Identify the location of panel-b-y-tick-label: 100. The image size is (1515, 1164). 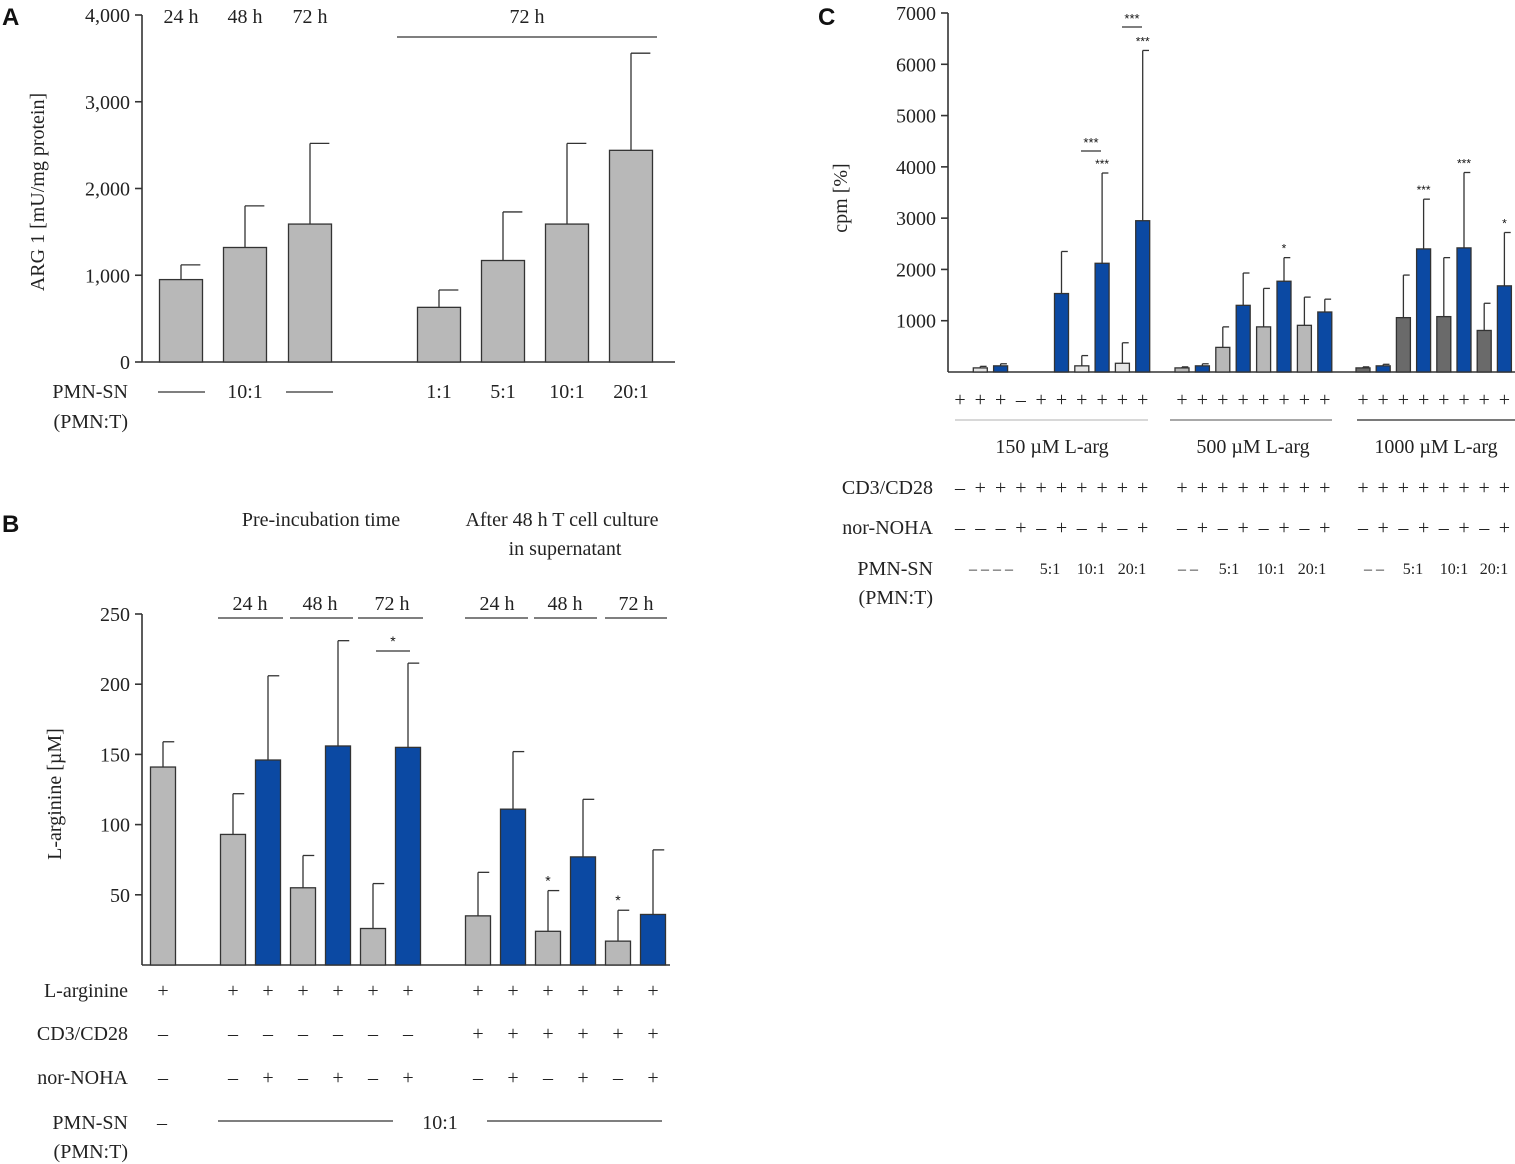
(115, 826).